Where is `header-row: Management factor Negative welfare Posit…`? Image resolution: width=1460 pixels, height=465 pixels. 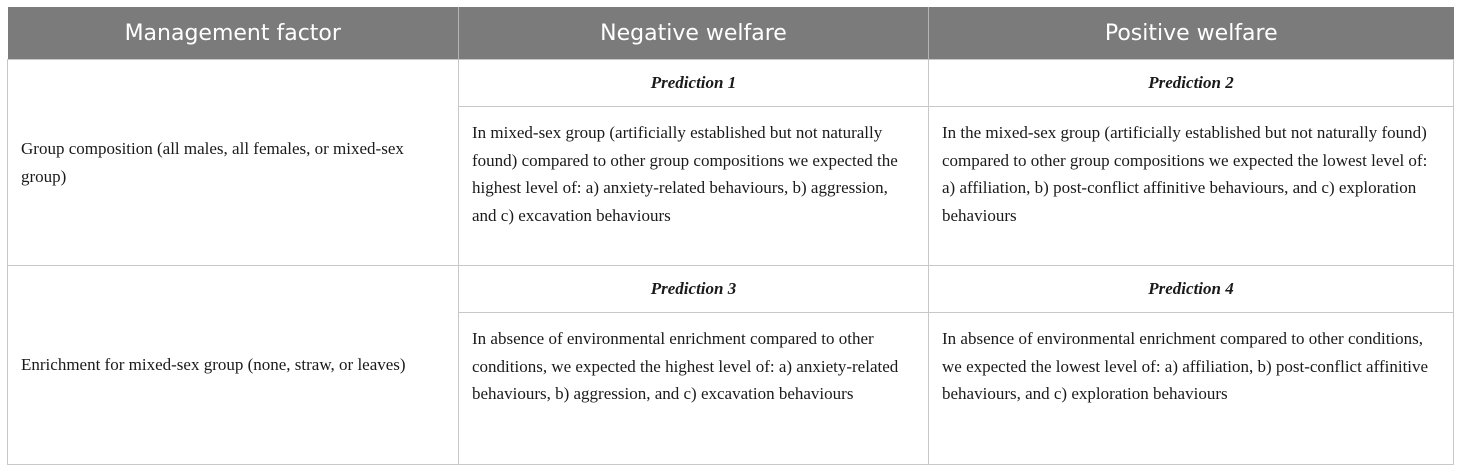
header-row: Management factor Negative welfare Posit… is located at coordinates (730, 33).